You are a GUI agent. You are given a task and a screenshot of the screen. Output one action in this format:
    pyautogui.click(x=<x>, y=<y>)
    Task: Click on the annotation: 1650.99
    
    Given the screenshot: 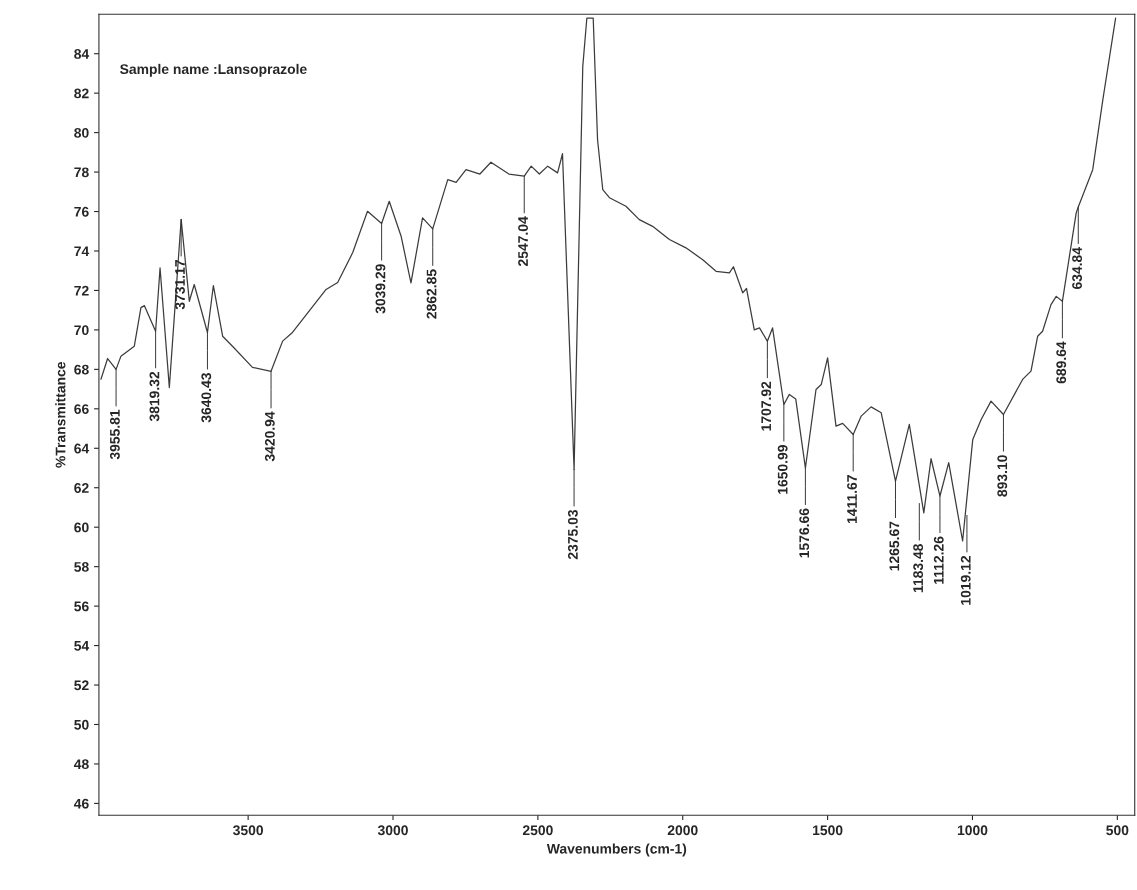 What is the action you would take?
    pyautogui.click(x=782, y=469)
    